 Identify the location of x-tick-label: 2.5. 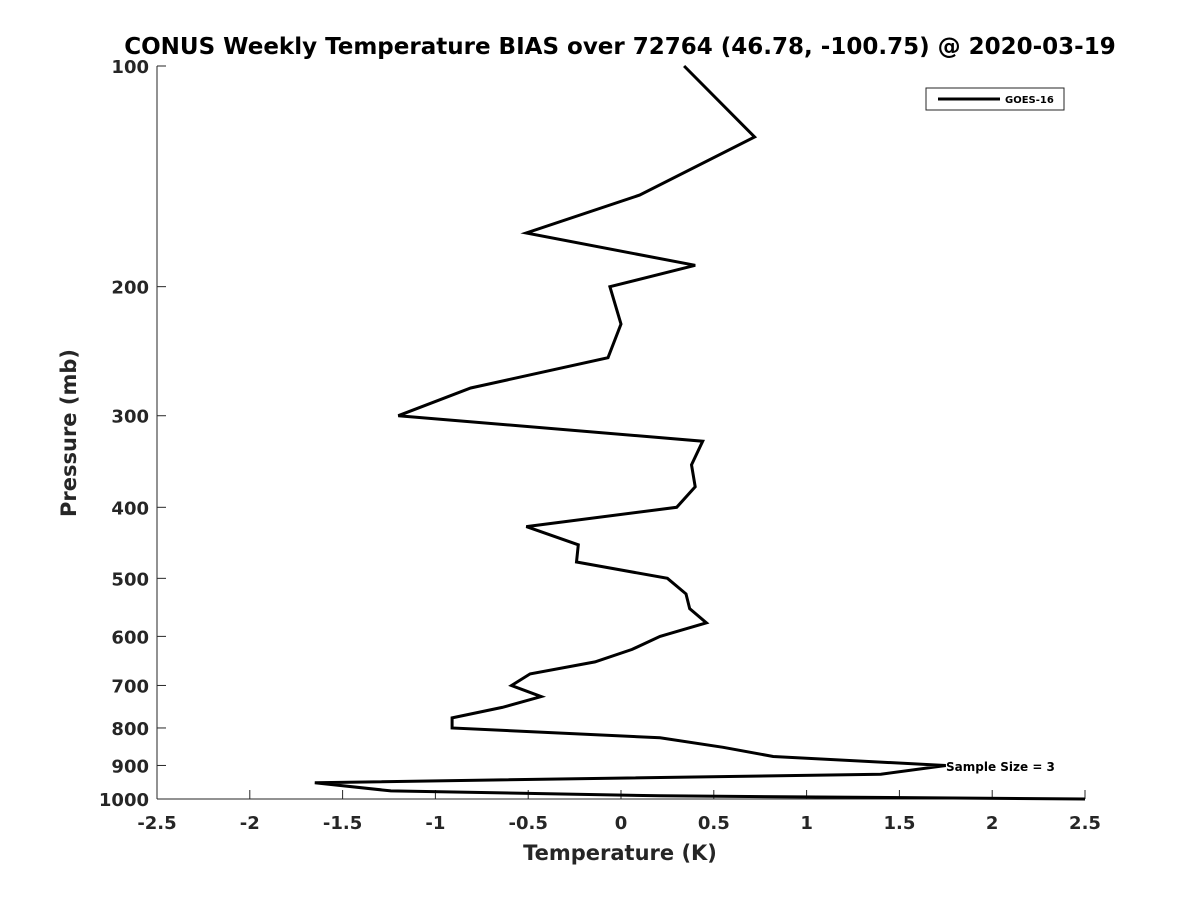
(1085, 823).